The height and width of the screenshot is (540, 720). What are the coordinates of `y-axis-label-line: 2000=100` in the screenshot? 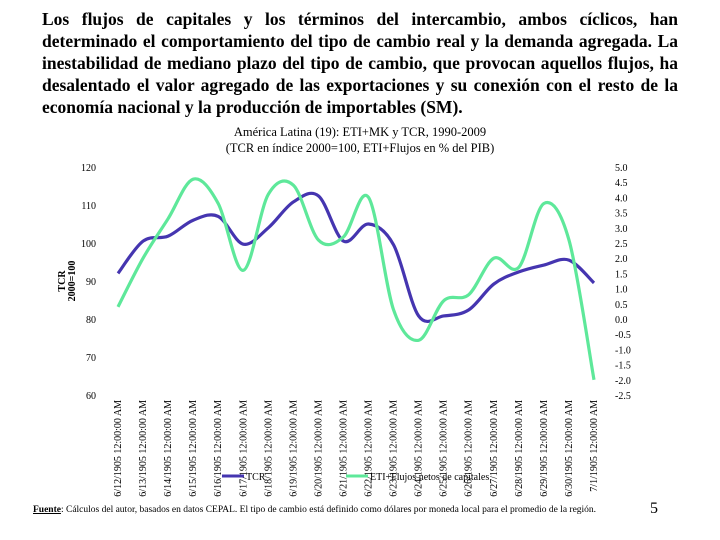 It's located at (72, 281).